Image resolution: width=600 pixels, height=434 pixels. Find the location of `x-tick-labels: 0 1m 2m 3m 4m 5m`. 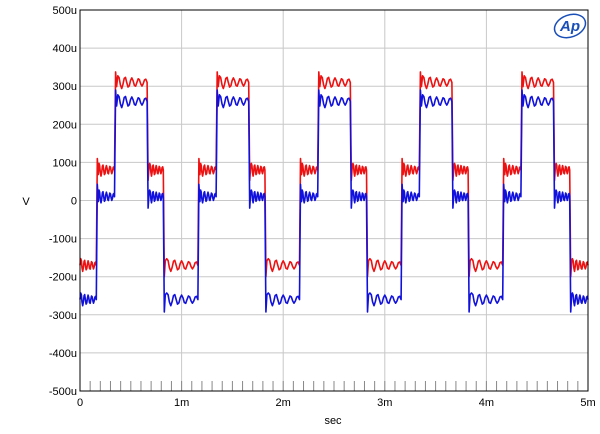

x-tick-labels: 0 1m 2m 3m 4m 5m is located at coordinates (336, 403).